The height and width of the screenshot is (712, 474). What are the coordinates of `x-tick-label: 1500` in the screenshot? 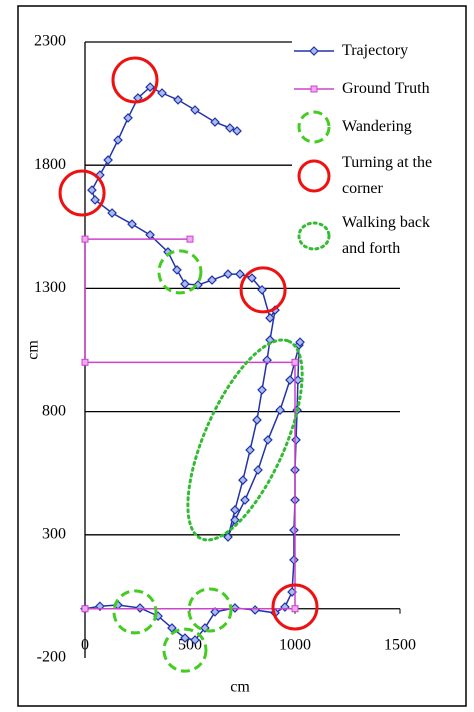 It's located at (400, 645).